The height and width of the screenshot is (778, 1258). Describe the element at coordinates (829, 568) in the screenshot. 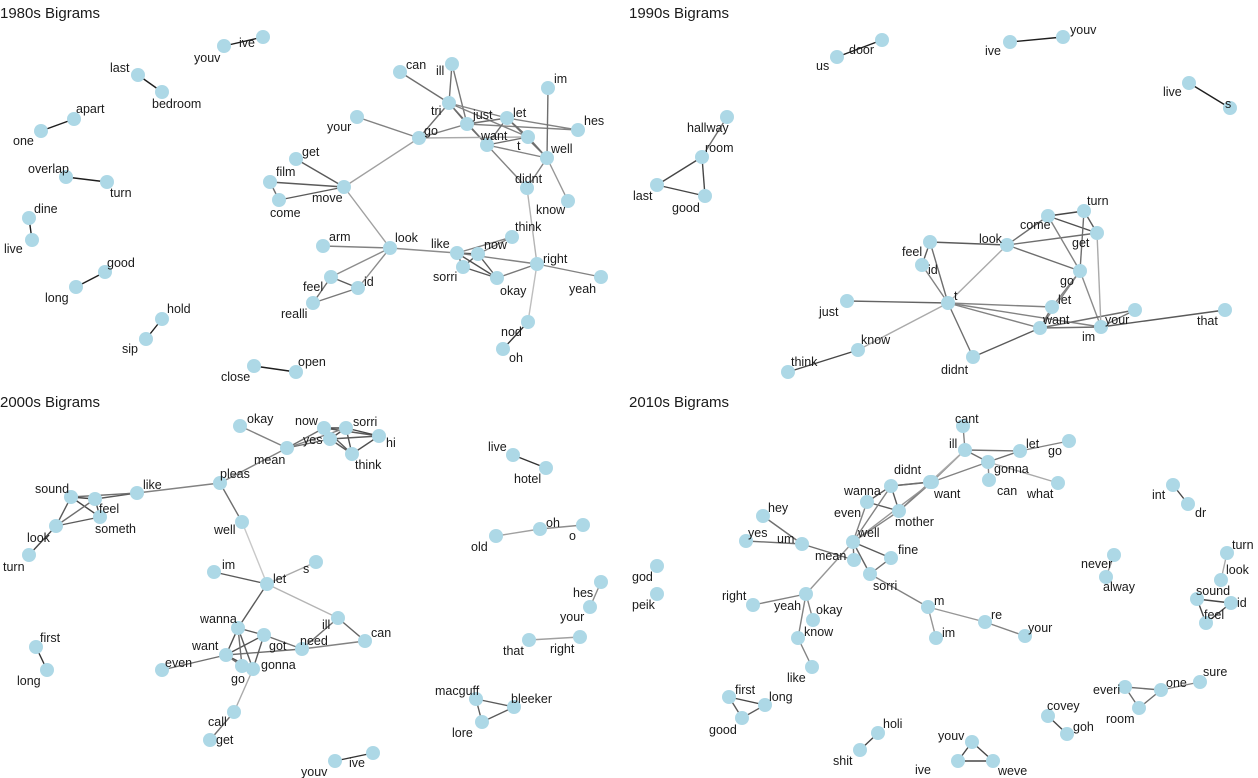

I see `edge-well-yeah` at that location.